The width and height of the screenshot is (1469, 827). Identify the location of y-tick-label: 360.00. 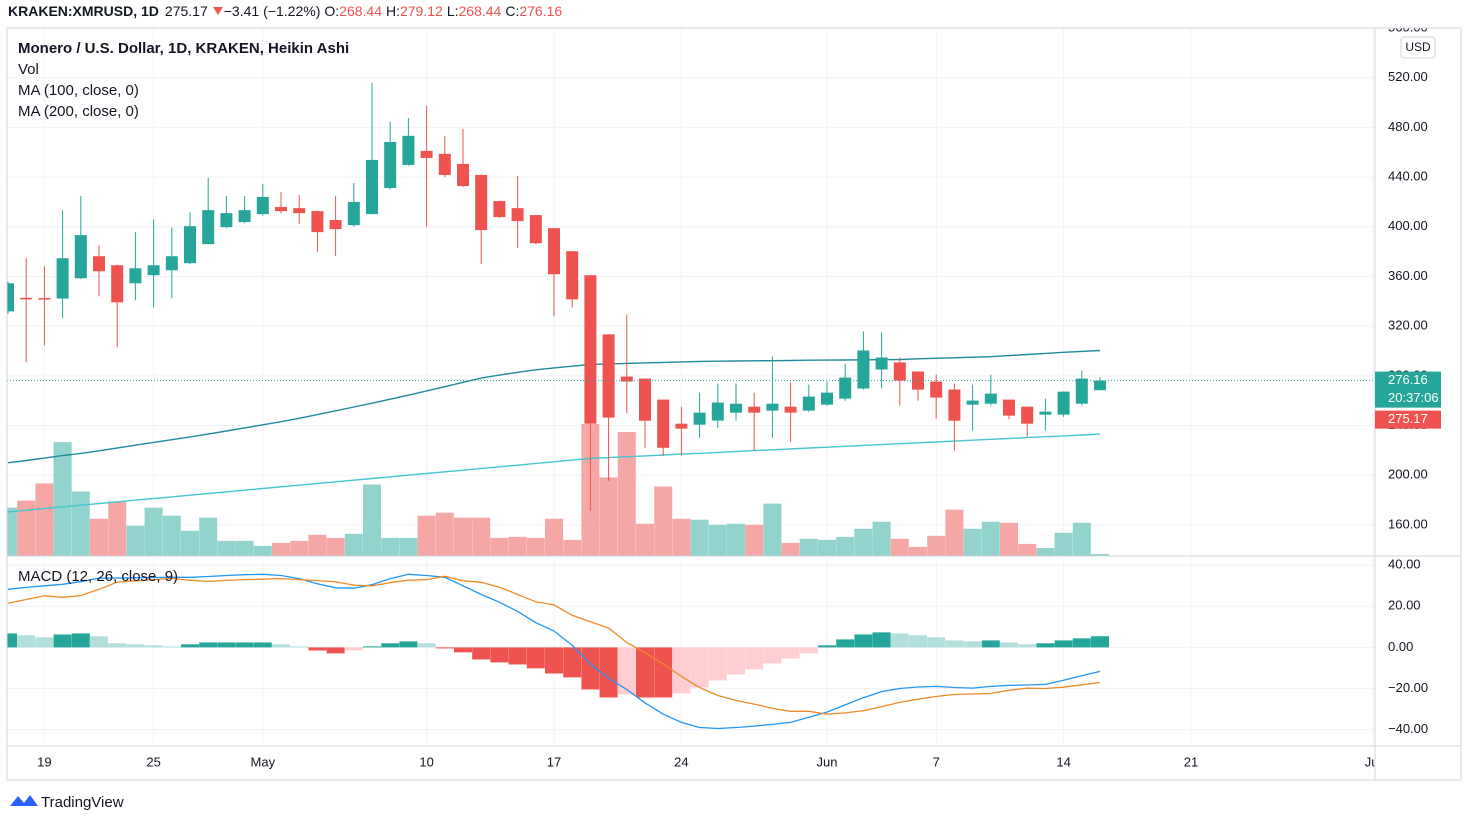
(1408, 275).